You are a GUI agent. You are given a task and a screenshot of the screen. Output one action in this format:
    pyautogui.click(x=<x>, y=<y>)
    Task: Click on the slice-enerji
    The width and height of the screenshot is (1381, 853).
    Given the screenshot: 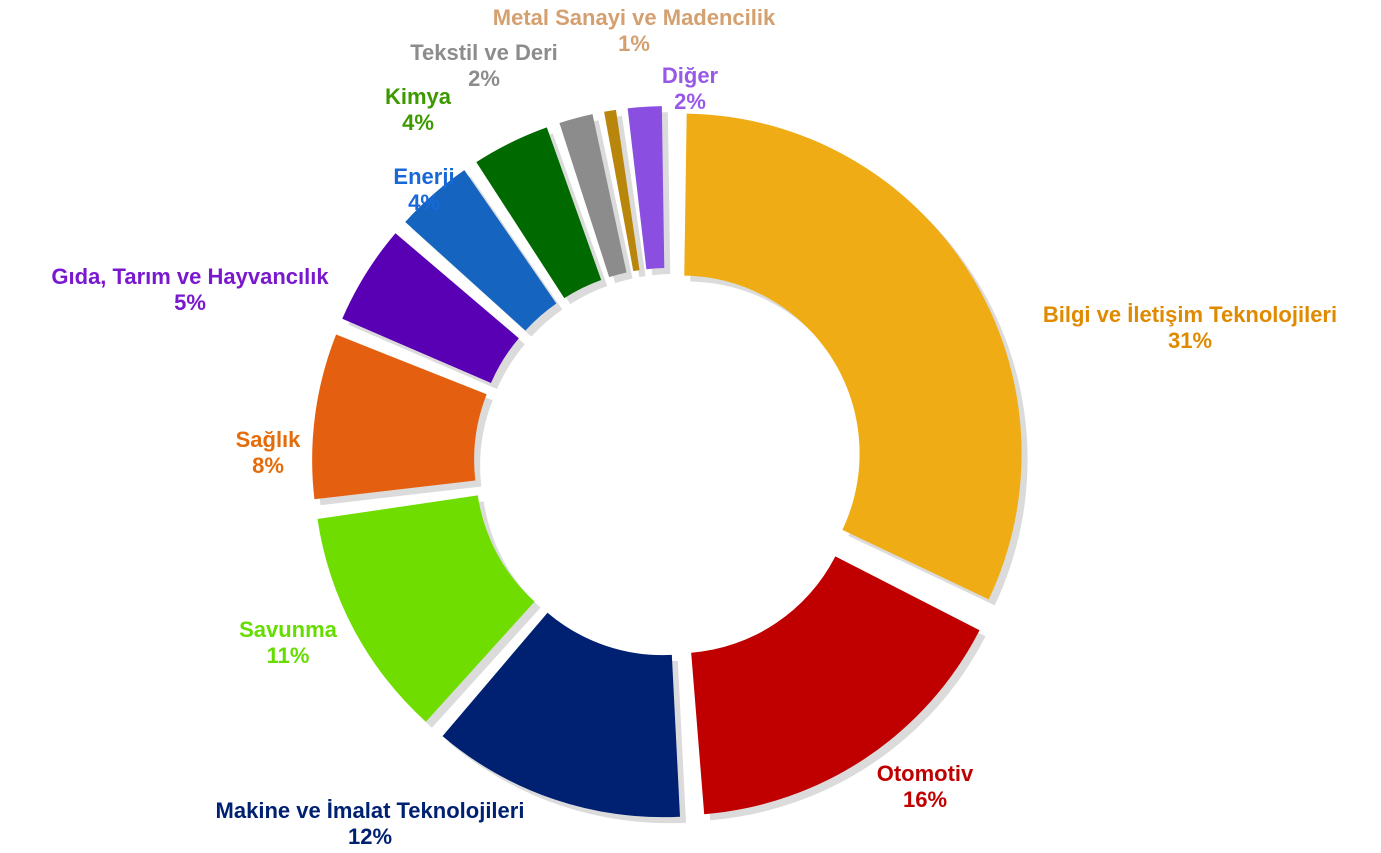 What is the action you would take?
    pyautogui.click(x=481, y=250)
    